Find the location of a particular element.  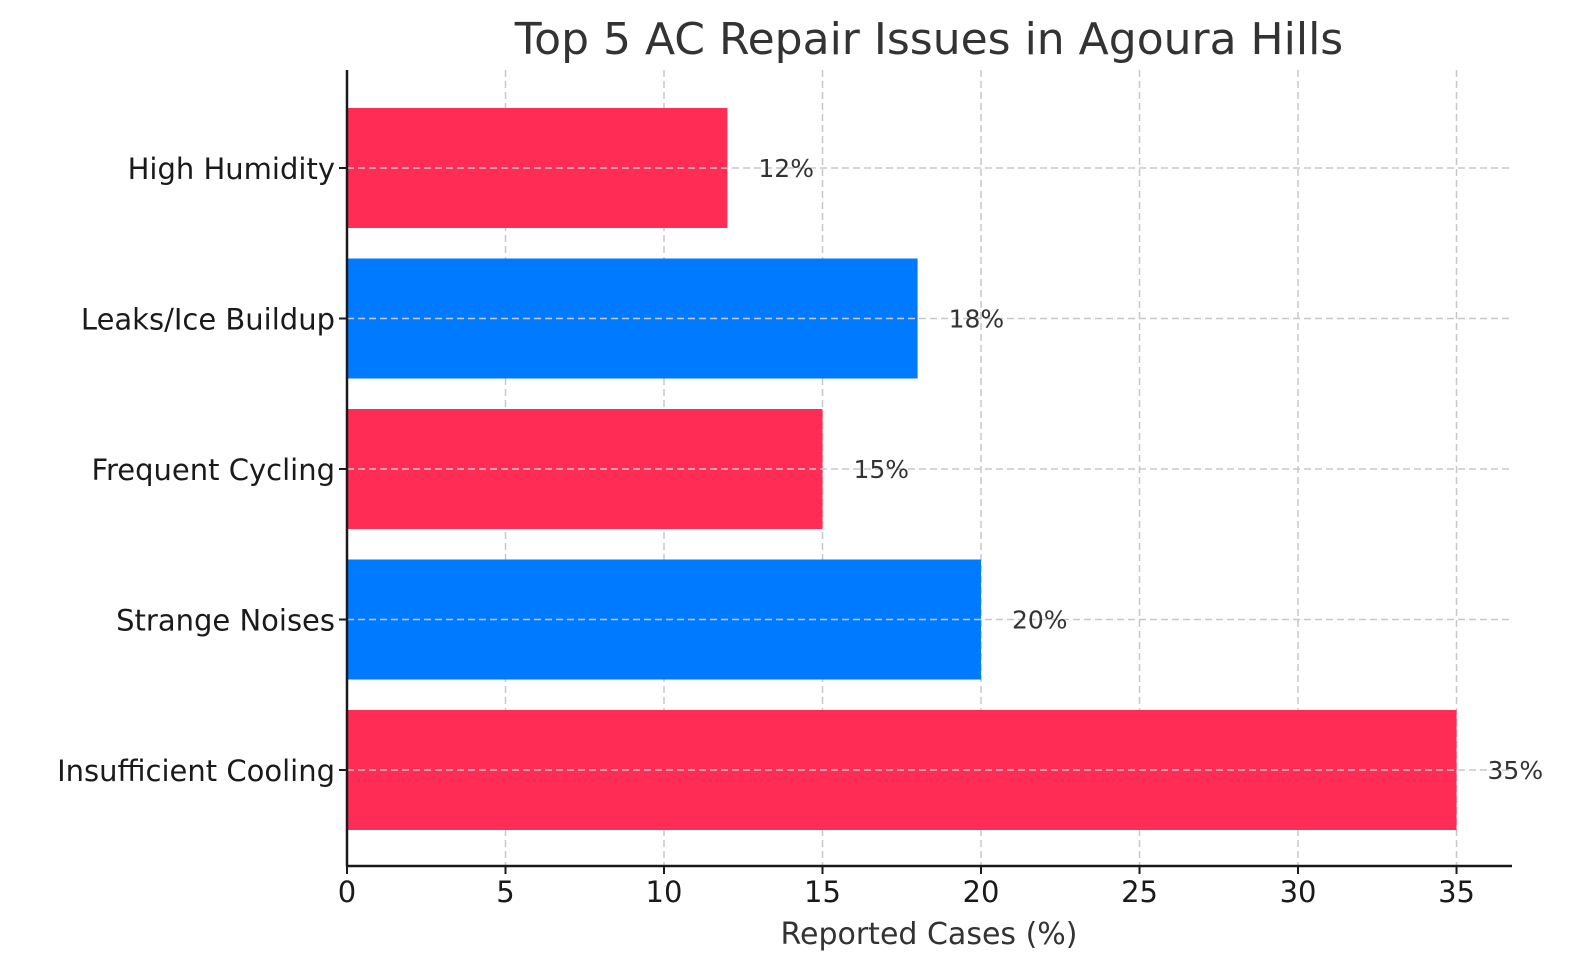

x-tick-label: 5 is located at coordinates (505, 892).